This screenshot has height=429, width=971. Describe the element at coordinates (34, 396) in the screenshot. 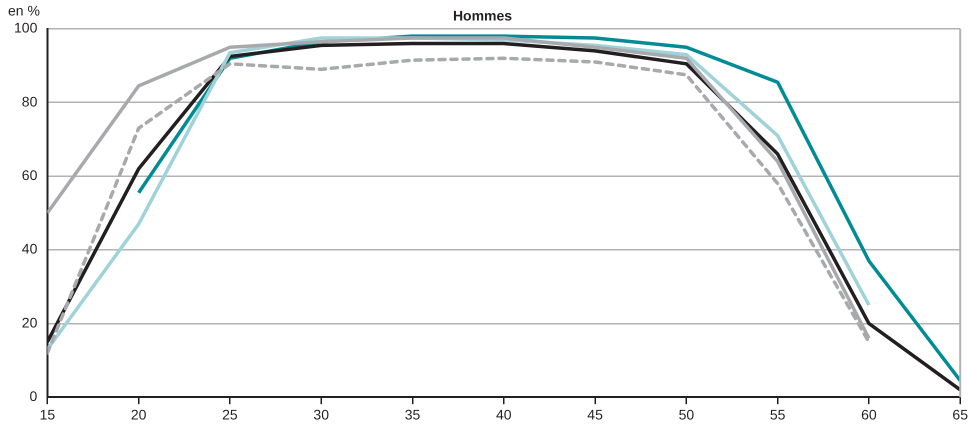

I see `y-tick-label: 0` at that location.